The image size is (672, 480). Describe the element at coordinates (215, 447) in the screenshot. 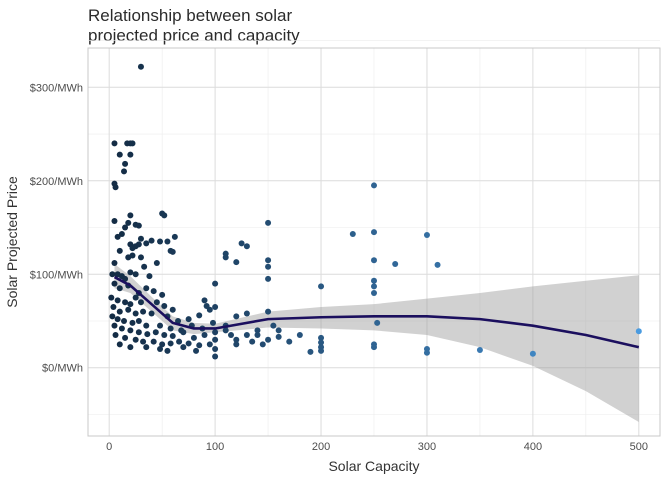

I see `x-tick-label: 100` at that location.